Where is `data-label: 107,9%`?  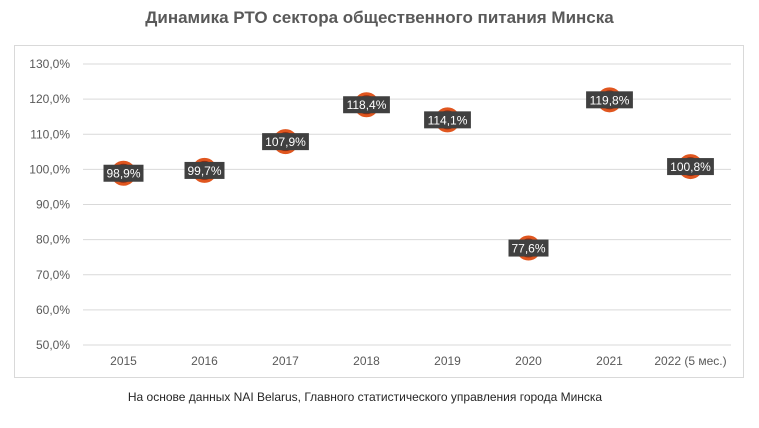 data-label: 107,9% is located at coordinates (285, 142).